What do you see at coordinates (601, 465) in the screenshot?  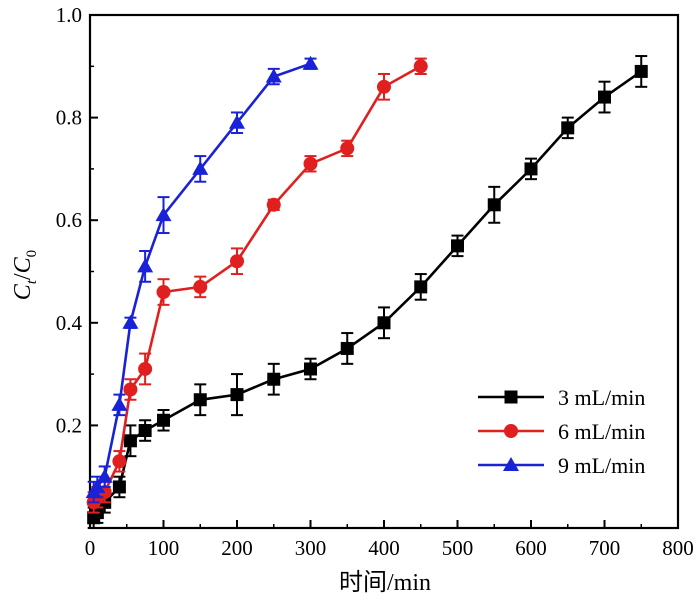 I see `legend-label: 9 mL/min` at bounding box center [601, 465].